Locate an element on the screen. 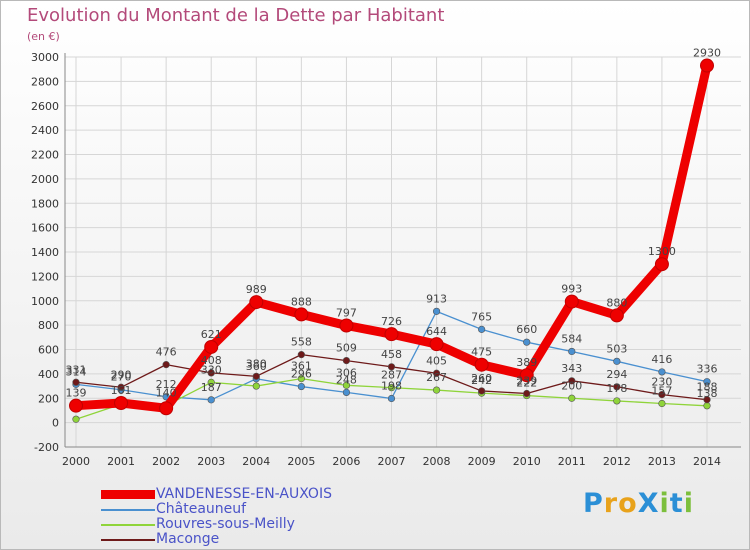  logo-letter: X is located at coordinates (648, 503).